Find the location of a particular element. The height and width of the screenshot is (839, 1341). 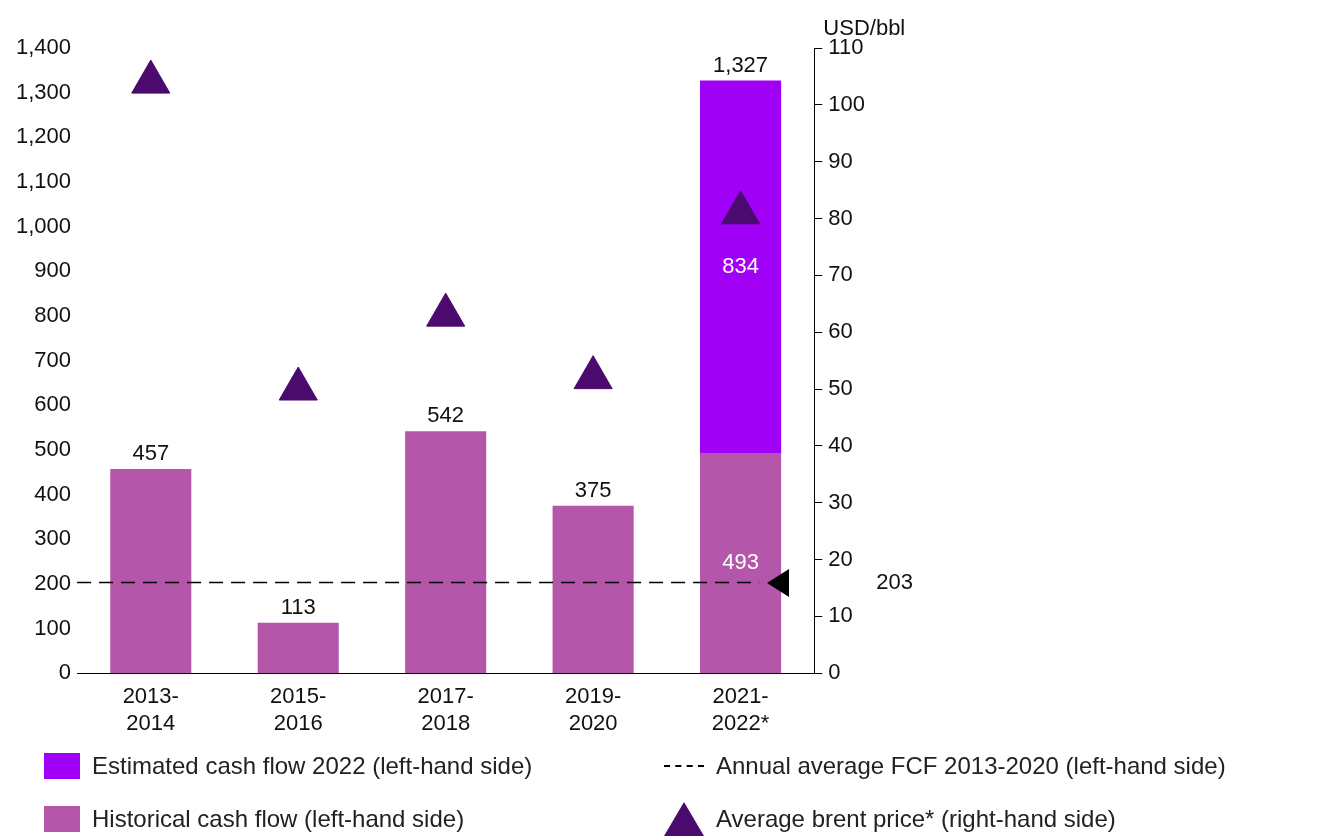

y-tick-label: 700 is located at coordinates (53, 359).